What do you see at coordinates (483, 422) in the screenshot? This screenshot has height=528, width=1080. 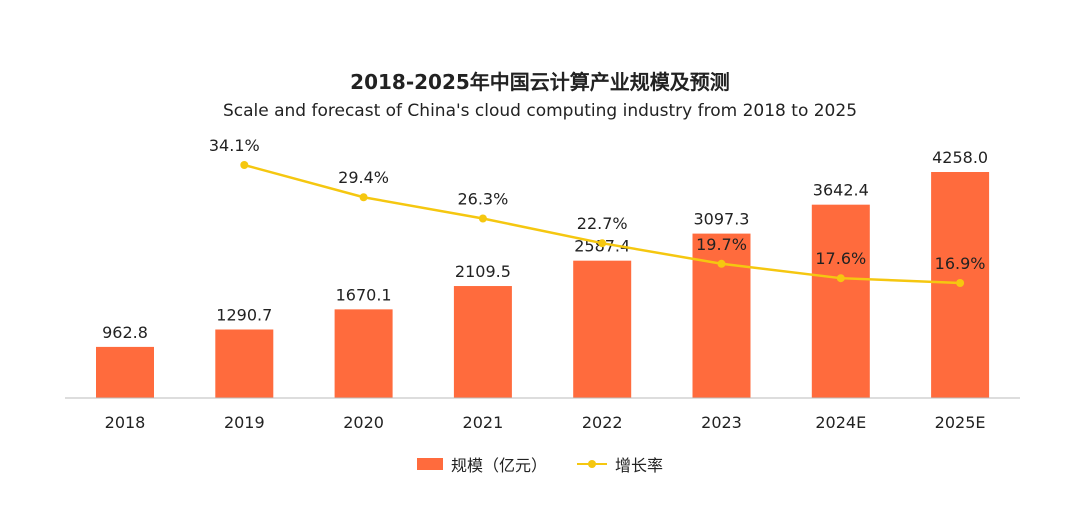 I see `x-tick-label: 2021` at bounding box center [483, 422].